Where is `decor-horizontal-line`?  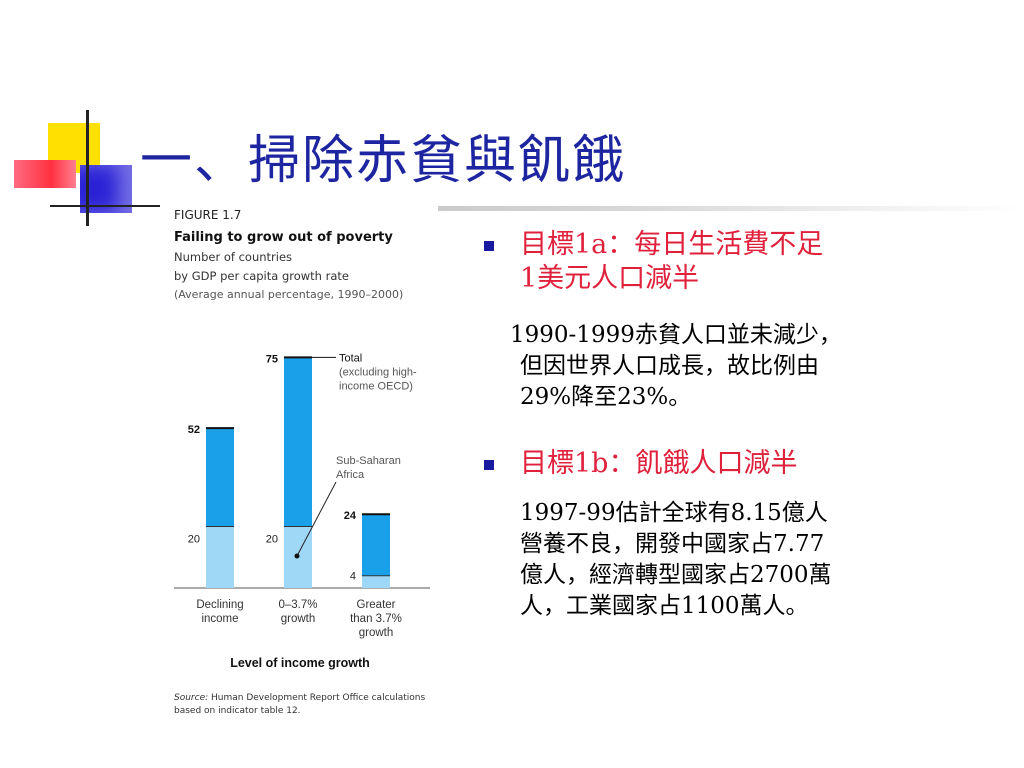
decor-horizontal-line is located at coordinates (105, 206).